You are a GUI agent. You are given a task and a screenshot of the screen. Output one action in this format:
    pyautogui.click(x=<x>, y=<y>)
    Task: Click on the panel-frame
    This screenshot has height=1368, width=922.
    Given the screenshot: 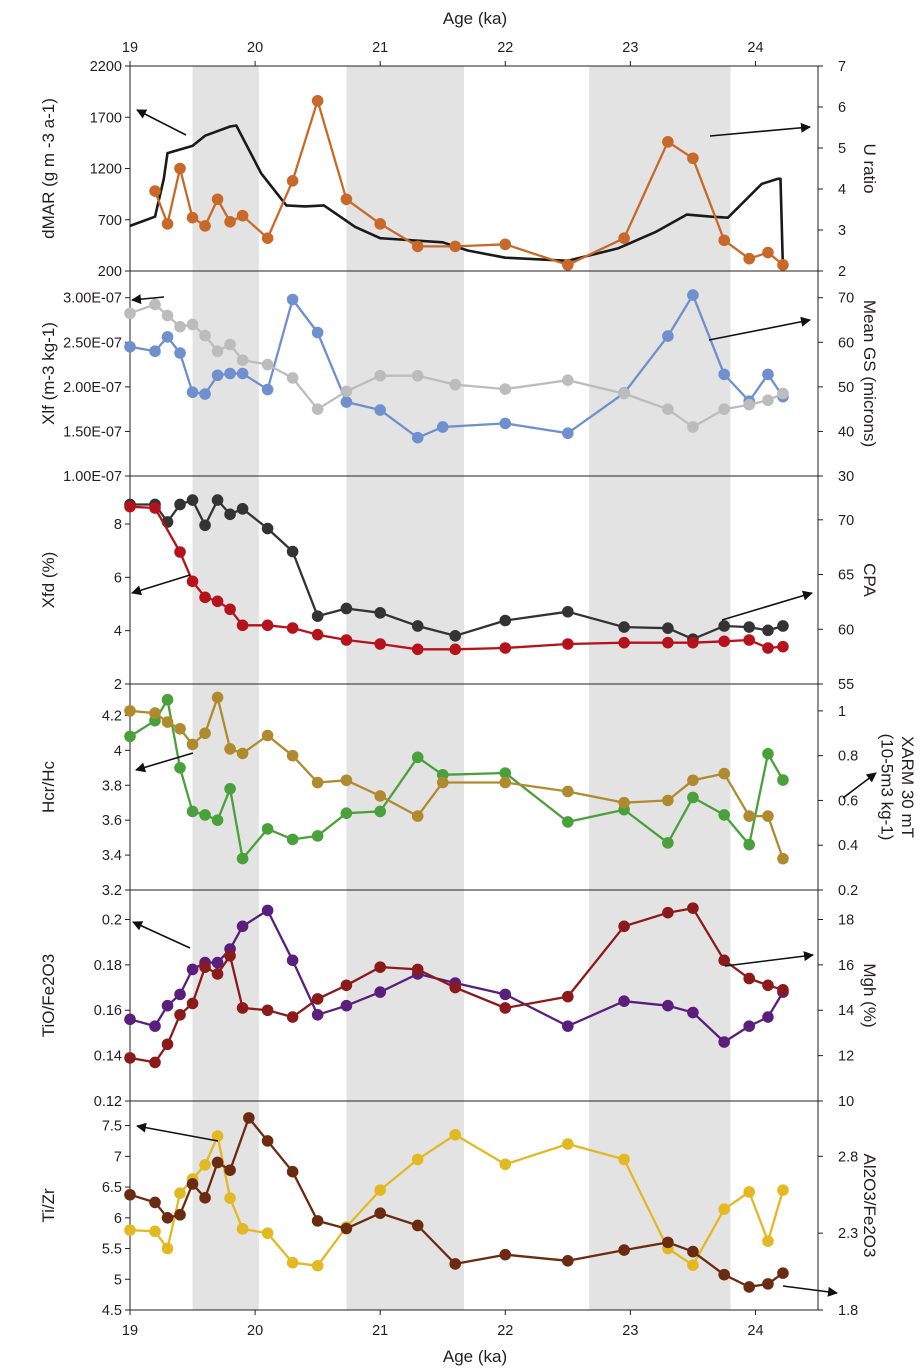 What is the action you would take?
    pyautogui.click(x=474, y=1205)
    